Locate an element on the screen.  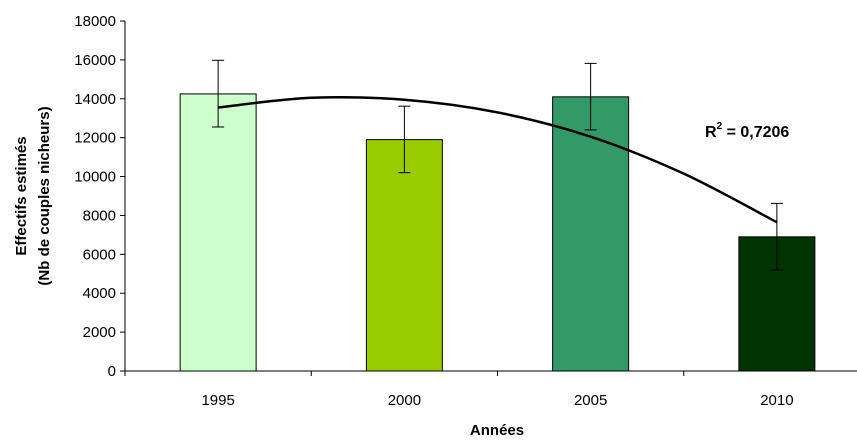
y-axis-ticks is located at coordinates (122, 196).